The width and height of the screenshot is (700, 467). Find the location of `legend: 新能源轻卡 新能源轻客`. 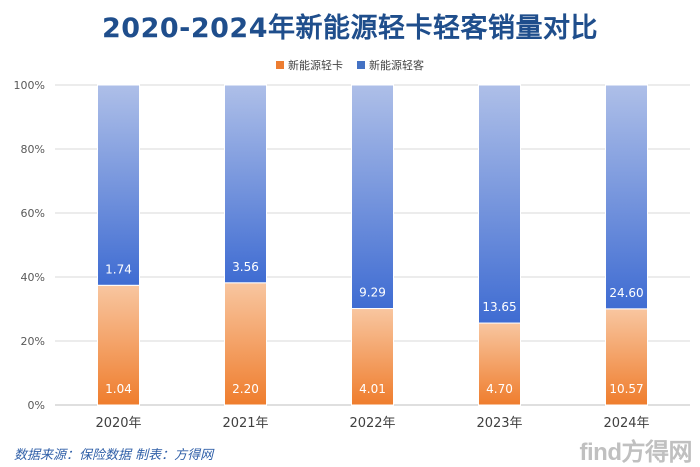

legend: 新能源轻卡 新能源轻客 is located at coordinates (350, 65).